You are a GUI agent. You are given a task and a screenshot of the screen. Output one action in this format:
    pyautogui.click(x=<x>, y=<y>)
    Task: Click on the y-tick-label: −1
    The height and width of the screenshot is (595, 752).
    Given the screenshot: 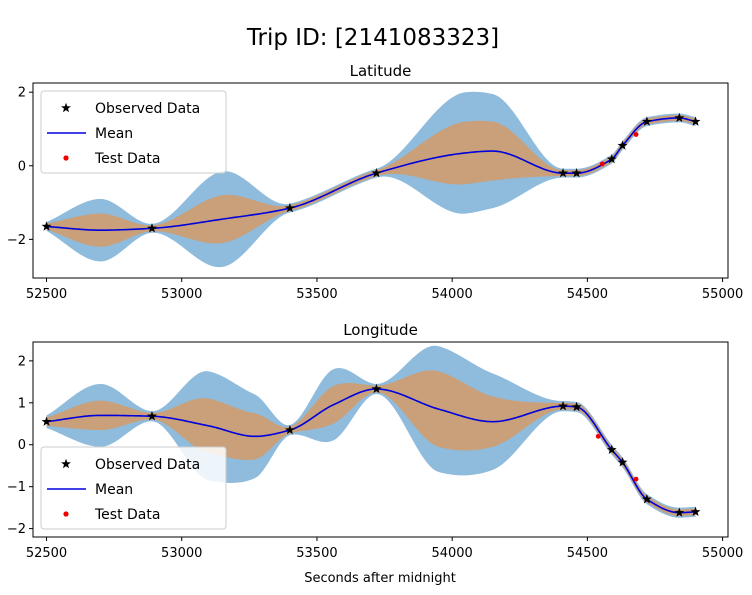 What is the action you would take?
    pyautogui.click(x=16, y=487)
    